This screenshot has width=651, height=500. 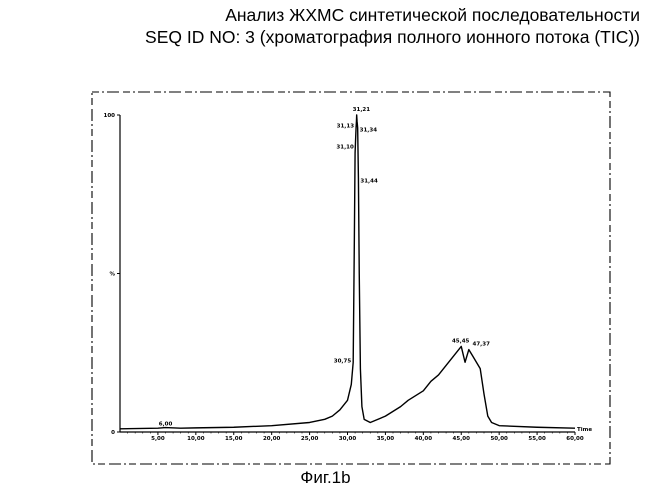 I want to click on peak-label: 6,00, so click(x=166, y=425).